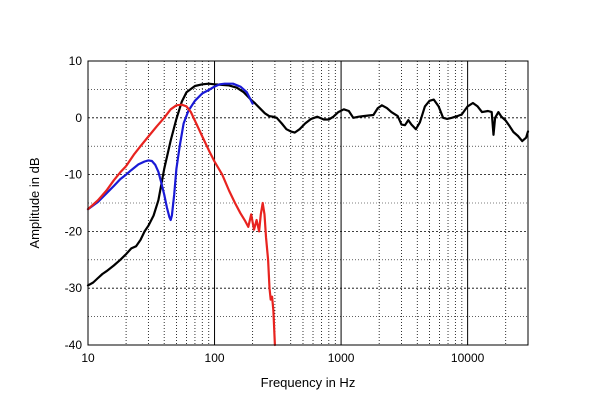 This screenshot has width=600, height=410. I want to click on x-tick-label: 10, so click(88, 358).